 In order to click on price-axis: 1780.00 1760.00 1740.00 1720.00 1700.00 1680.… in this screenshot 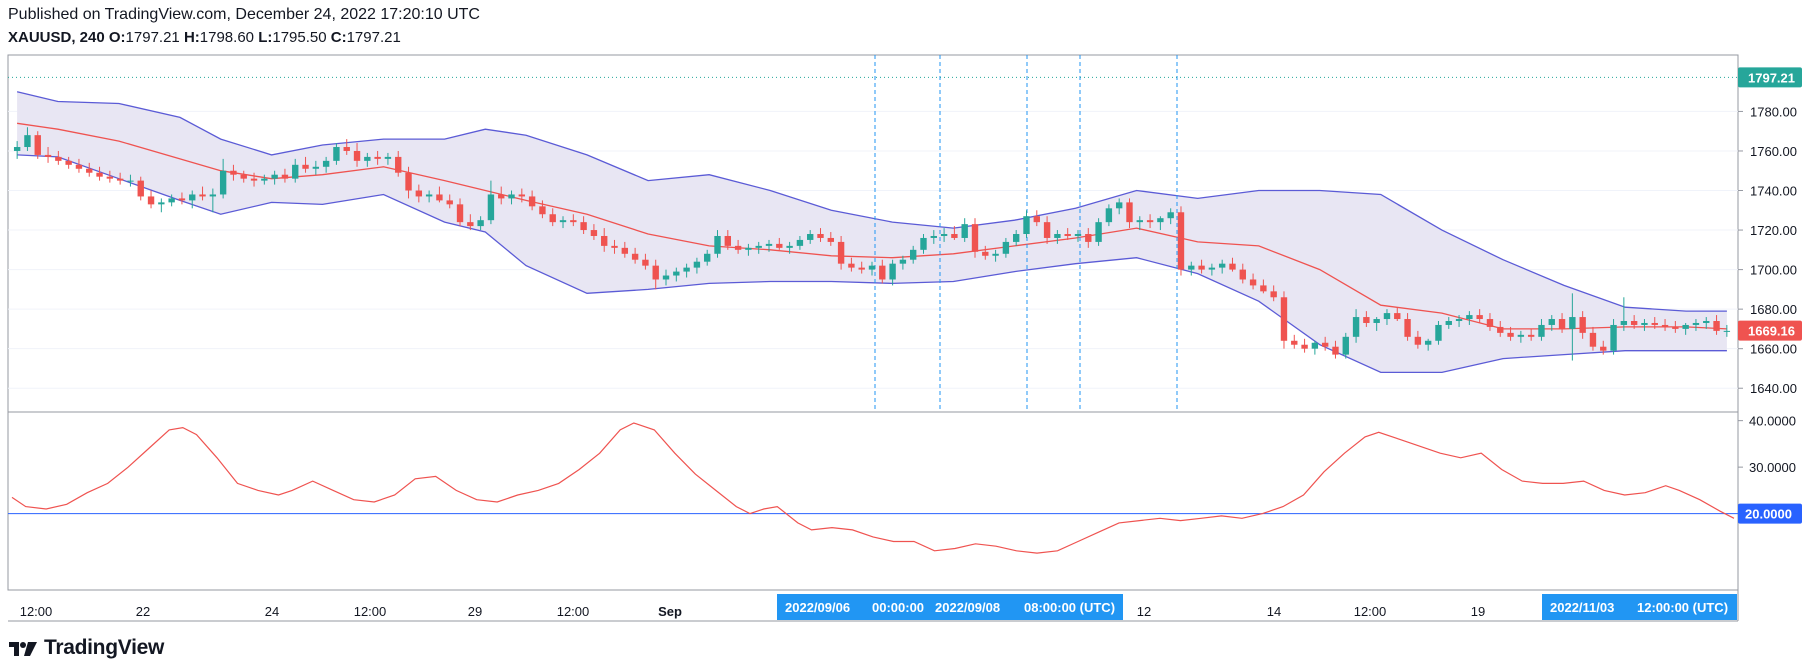, I will do `click(1770, 231)`.